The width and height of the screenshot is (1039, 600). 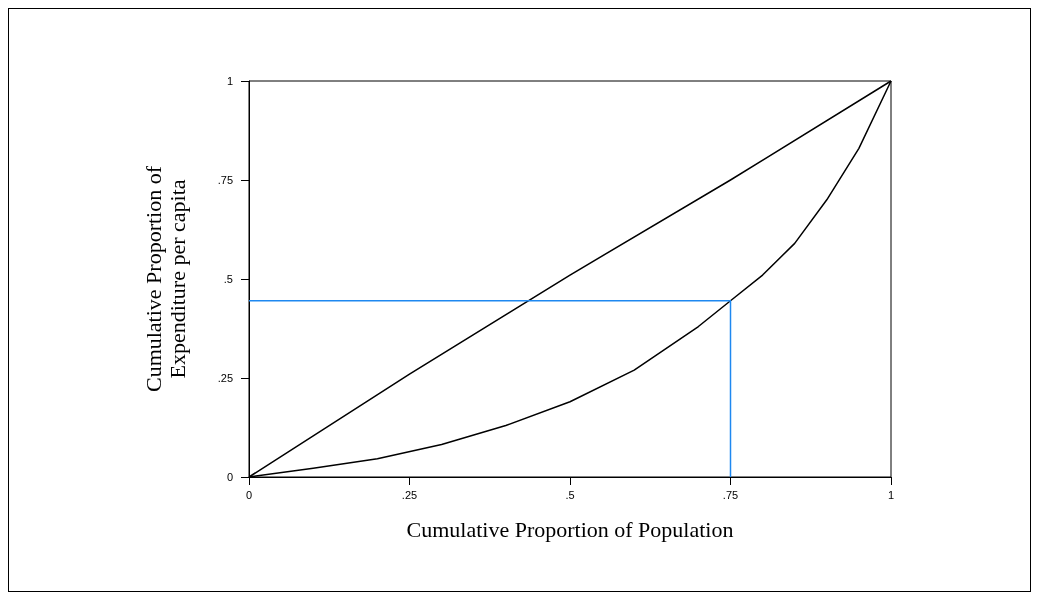 What do you see at coordinates (225, 180) in the screenshot?
I see `y-tick-label: .75` at bounding box center [225, 180].